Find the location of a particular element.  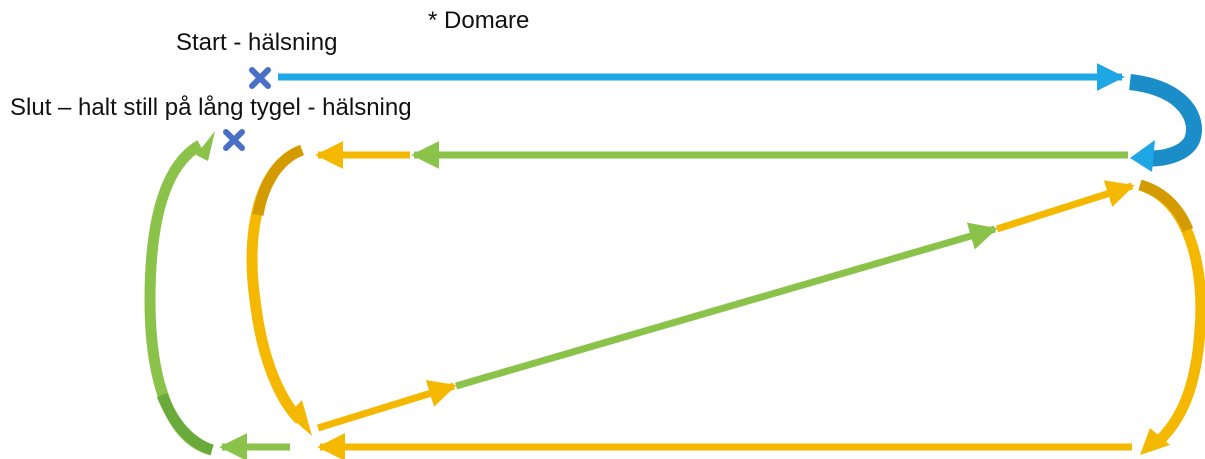

green-left-curve-arrow is located at coordinates (179, 298).